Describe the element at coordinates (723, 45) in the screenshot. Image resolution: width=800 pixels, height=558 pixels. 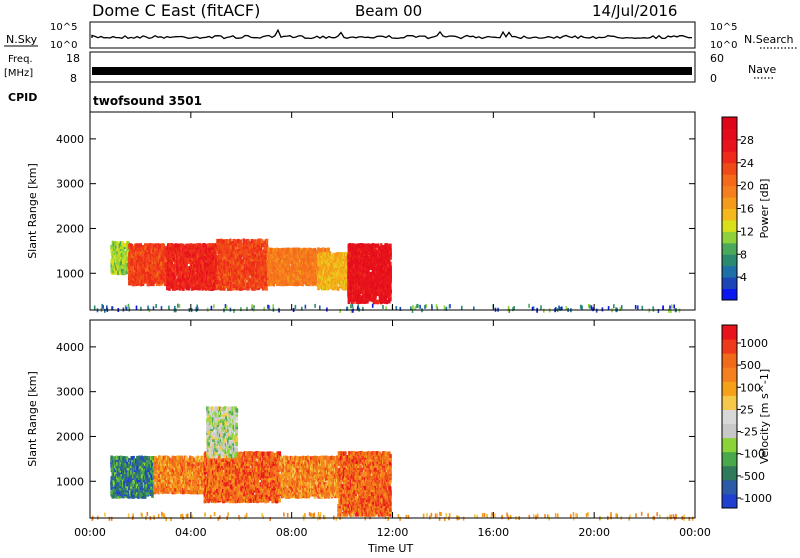
I see `nsearch-scale-bottom: 10^0` at that location.